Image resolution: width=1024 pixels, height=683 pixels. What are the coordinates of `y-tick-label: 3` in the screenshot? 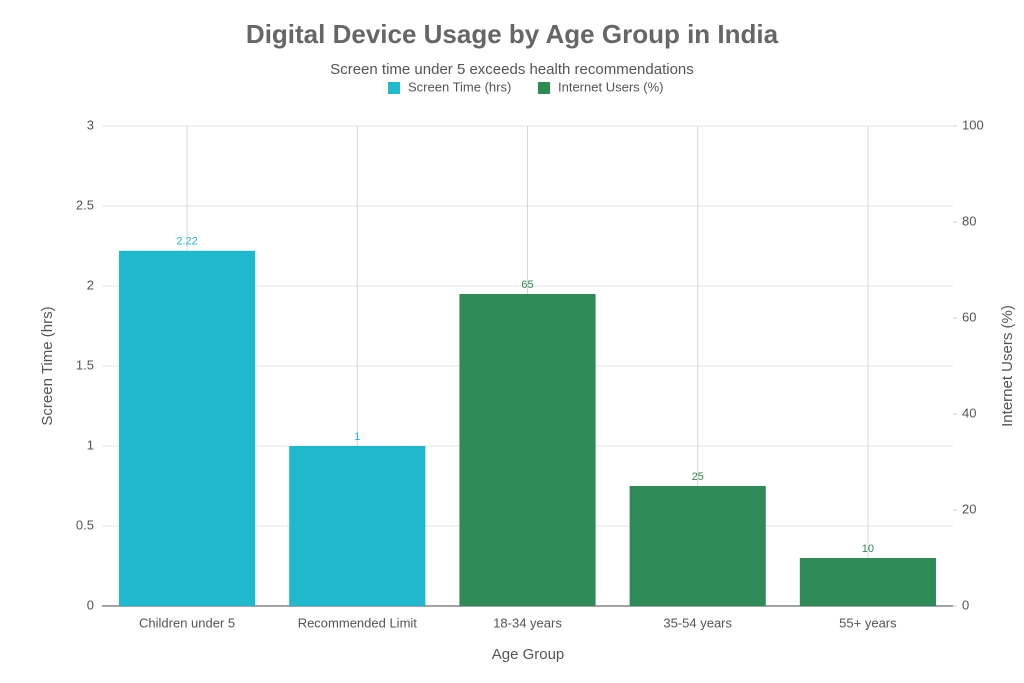 It's located at (90, 124).